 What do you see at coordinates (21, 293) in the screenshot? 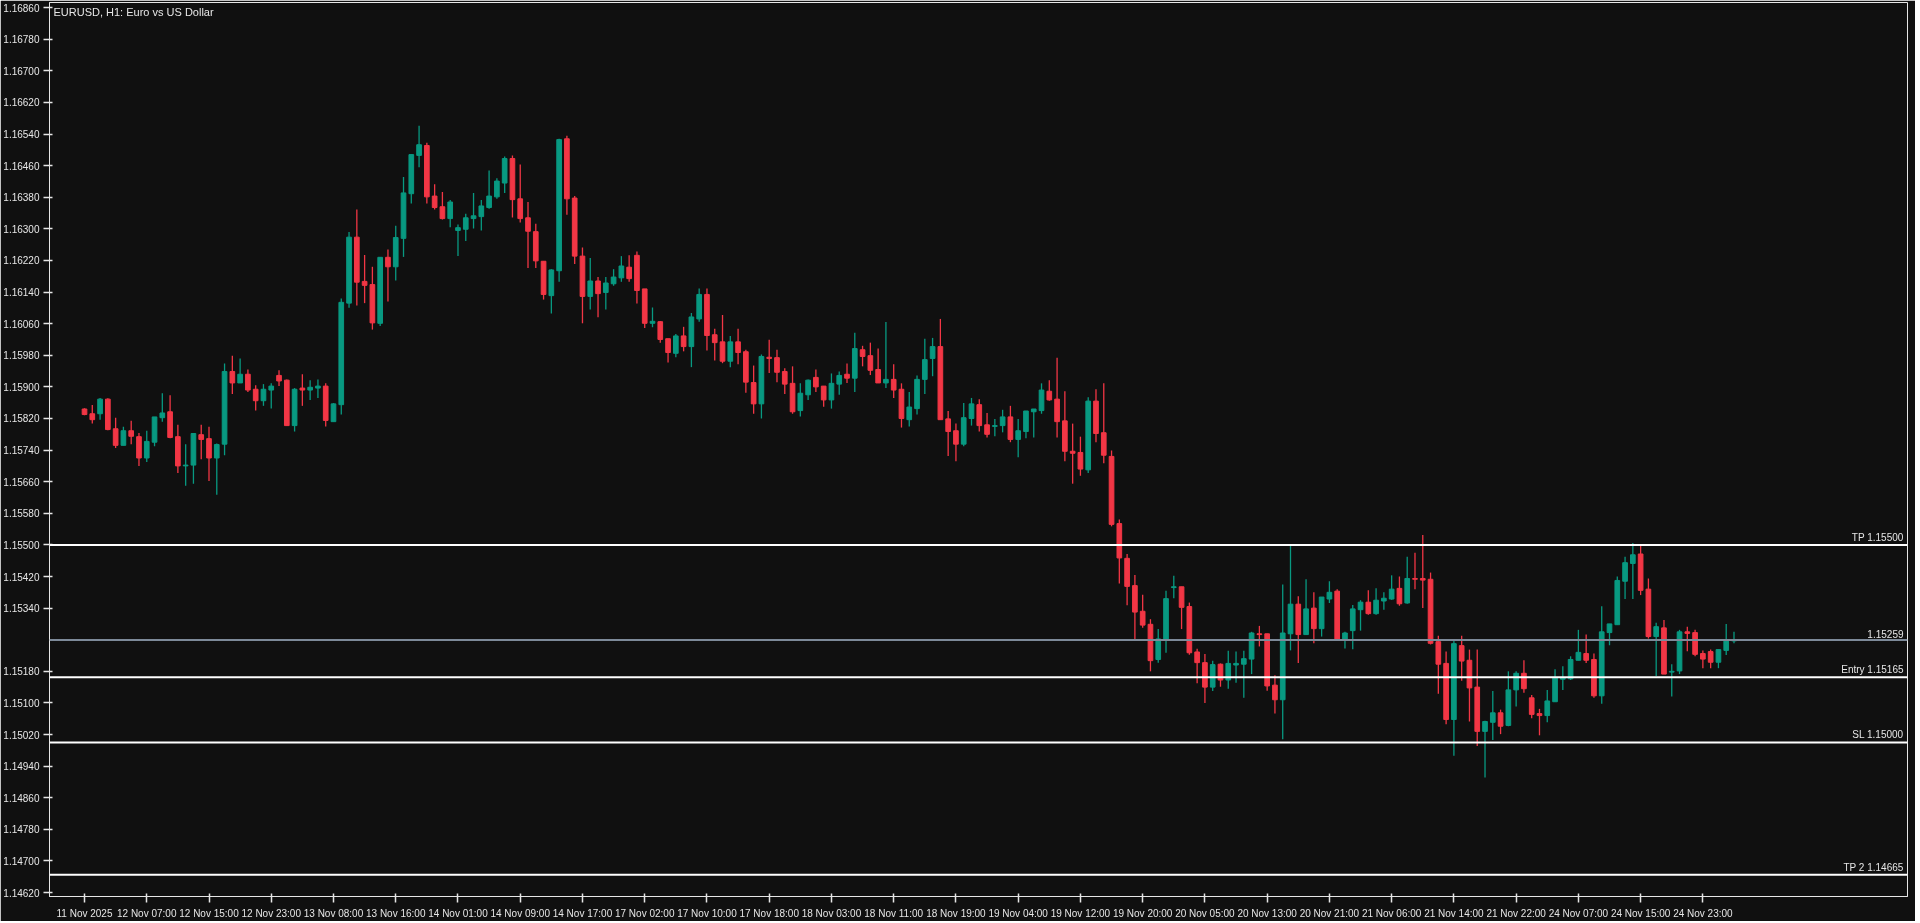
I see `y-tick-label: 1.16140` at bounding box center [21, 293].